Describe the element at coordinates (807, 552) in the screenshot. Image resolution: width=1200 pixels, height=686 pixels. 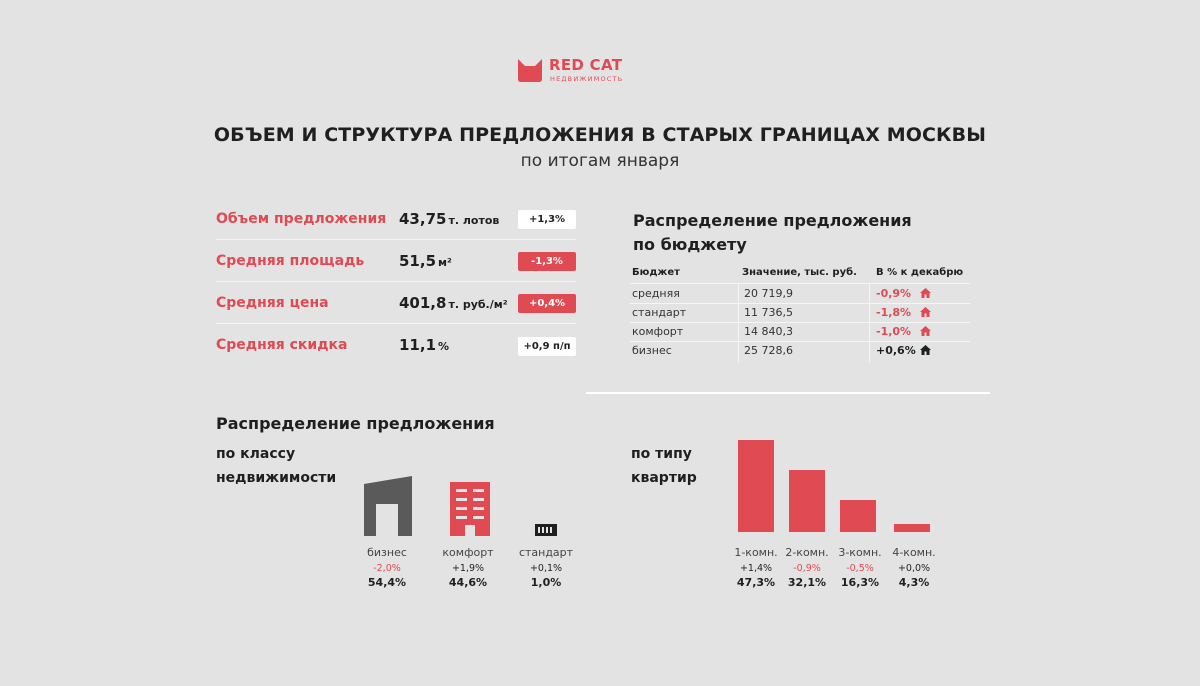
I see `type-name: 2-комн.` at that location.